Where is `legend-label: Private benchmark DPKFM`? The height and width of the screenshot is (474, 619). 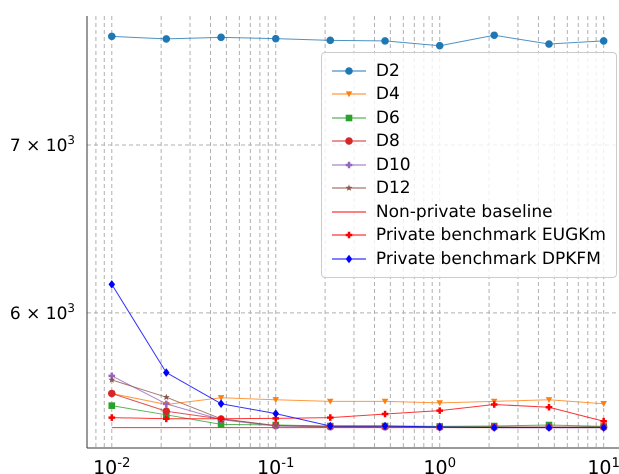 legend-label: Private benchmark DPKFM is located at coordinates (488, 258).